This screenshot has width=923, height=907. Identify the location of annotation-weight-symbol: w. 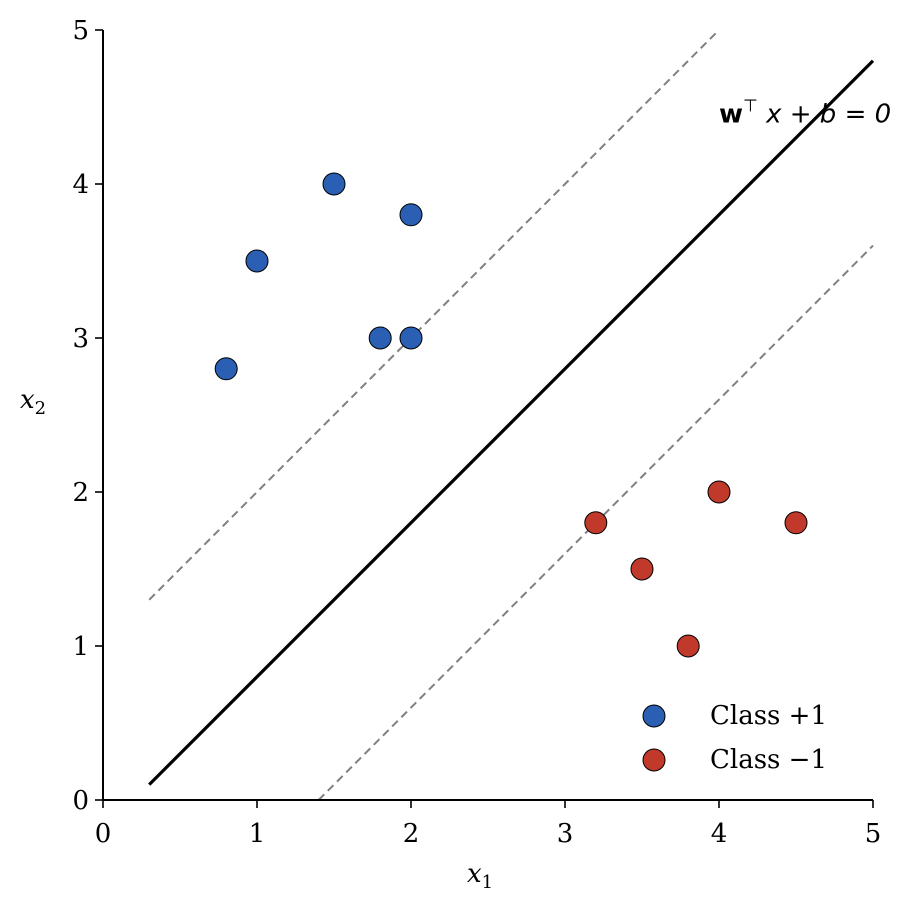
(731, 114).